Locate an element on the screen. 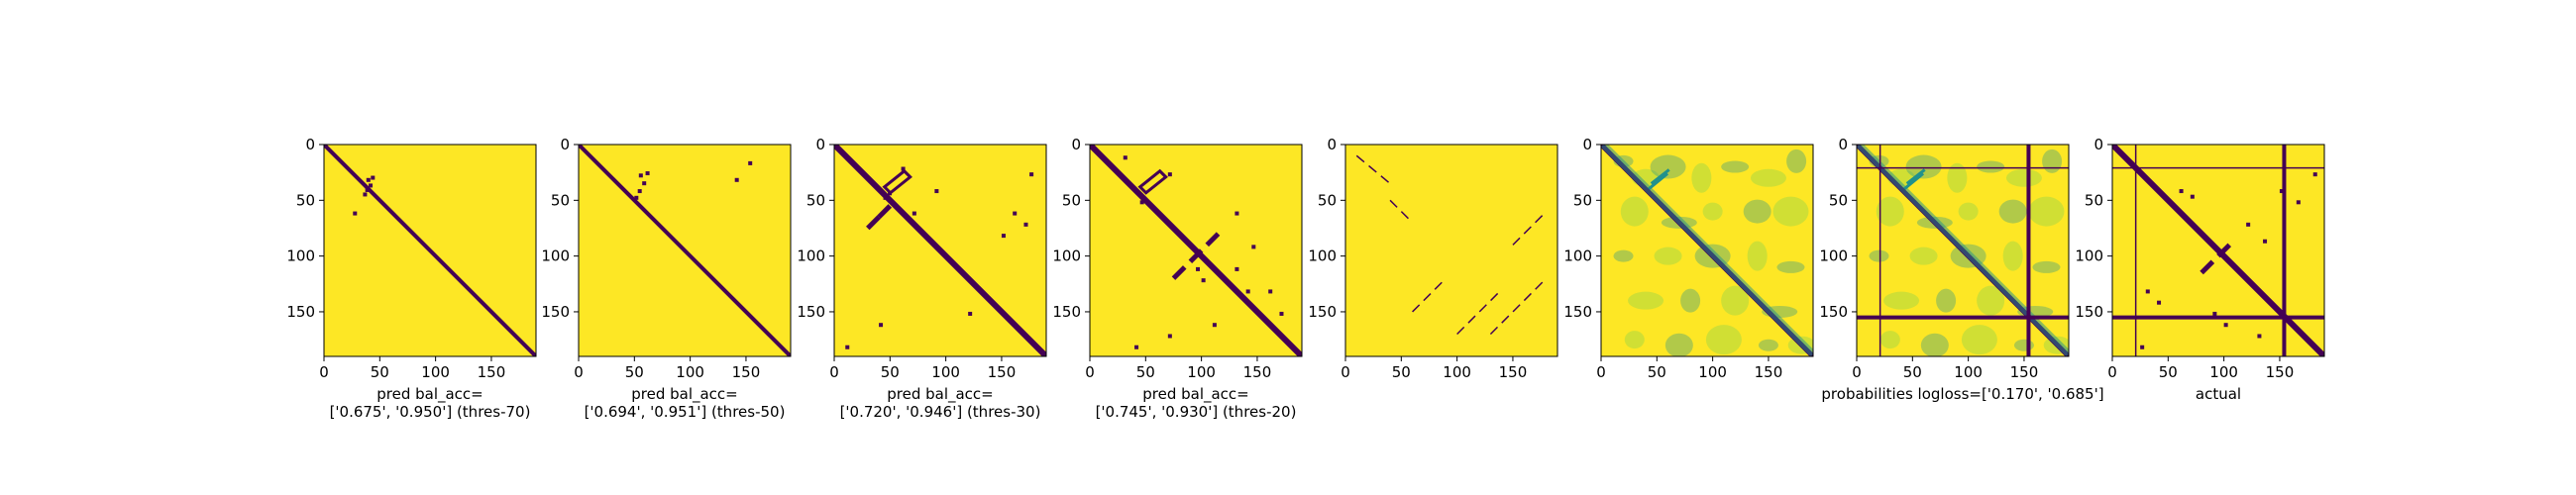 This screenshot has height=495, width=2576. x-axis-label: ['0.675', '0.950'] (thres-70) is located at coordinates (430, 412).